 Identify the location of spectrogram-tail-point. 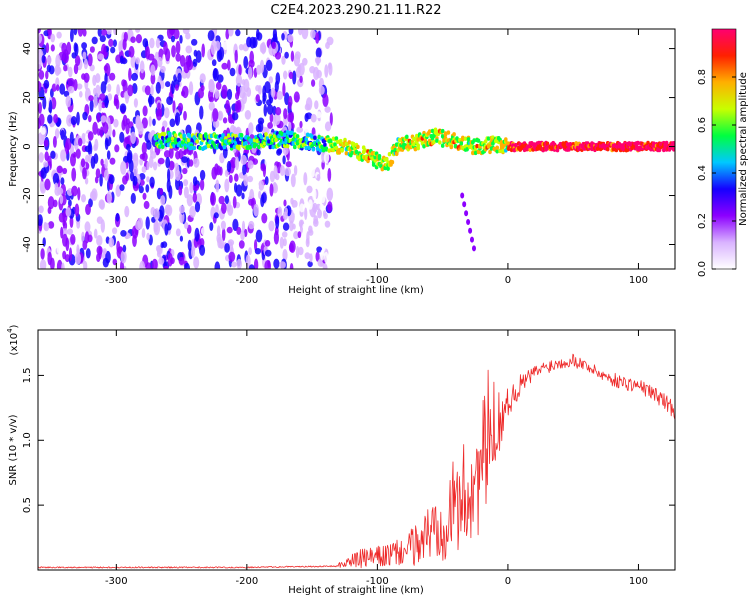
(472, 239).